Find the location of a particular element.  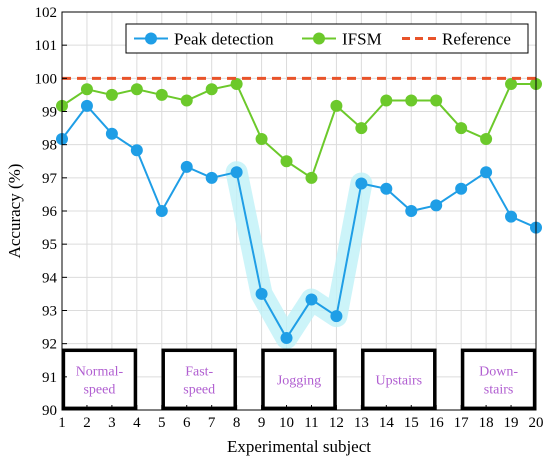

x-axis-label: Experimental subject is located at coordinates (299, 446).